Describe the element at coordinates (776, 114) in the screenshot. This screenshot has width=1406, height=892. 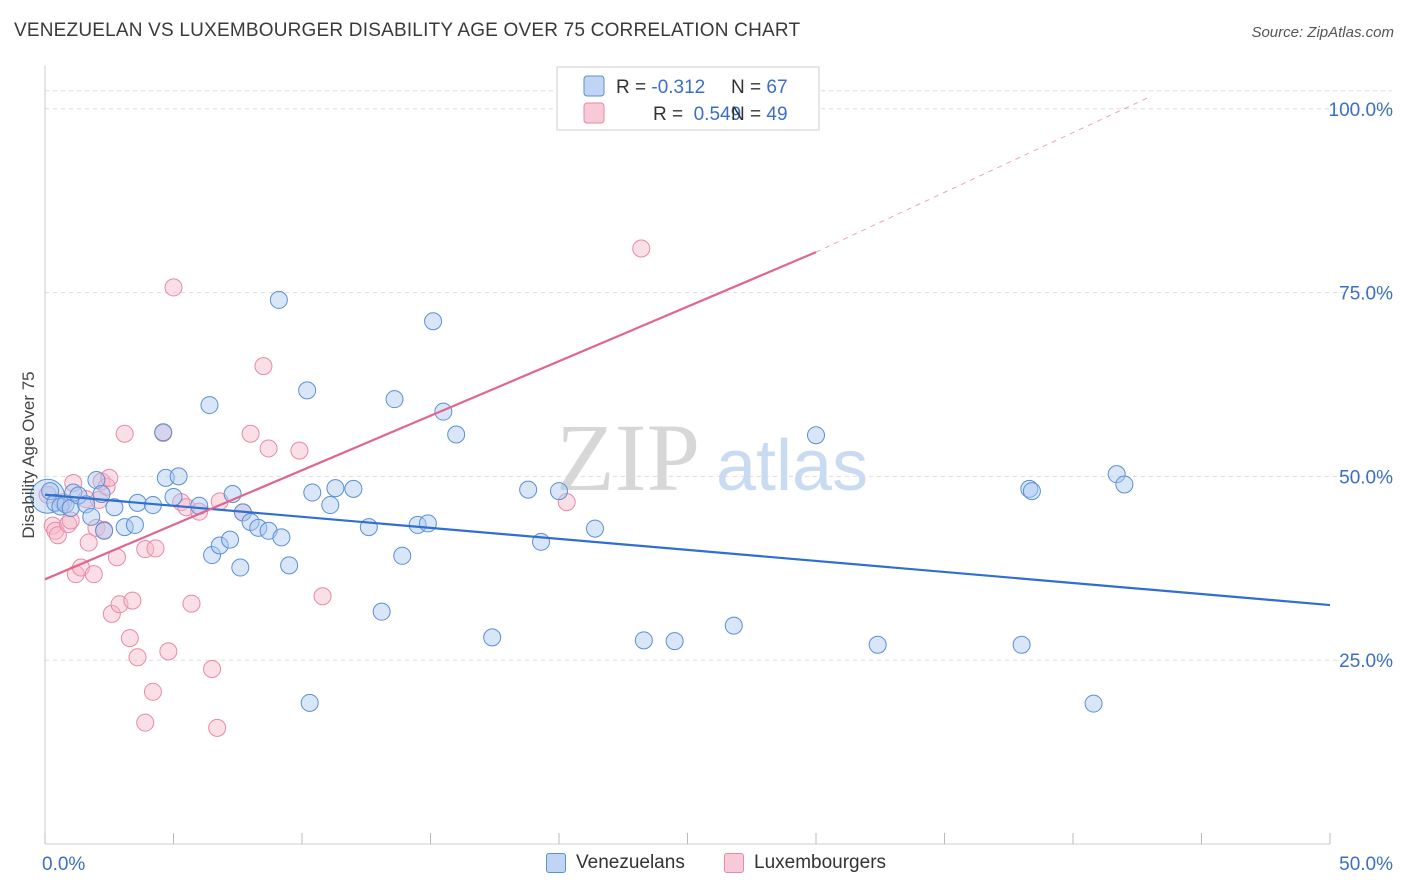
I see `legend-n-value-pink: 49` at that location.